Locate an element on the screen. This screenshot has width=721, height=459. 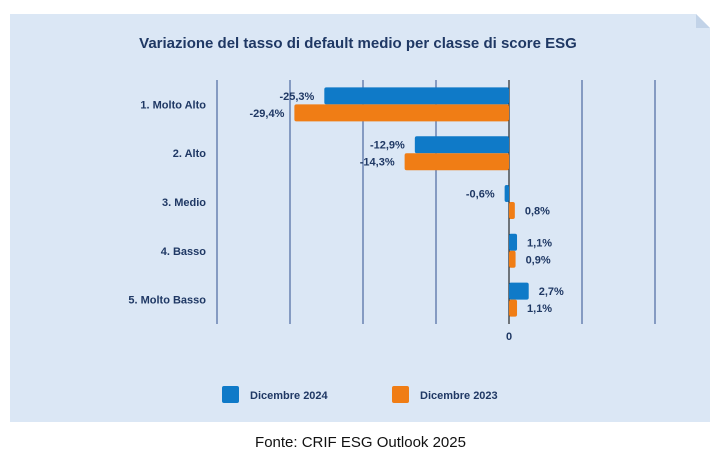
legend-label: Dicembre 2023 is located at coordinates (459, 396).